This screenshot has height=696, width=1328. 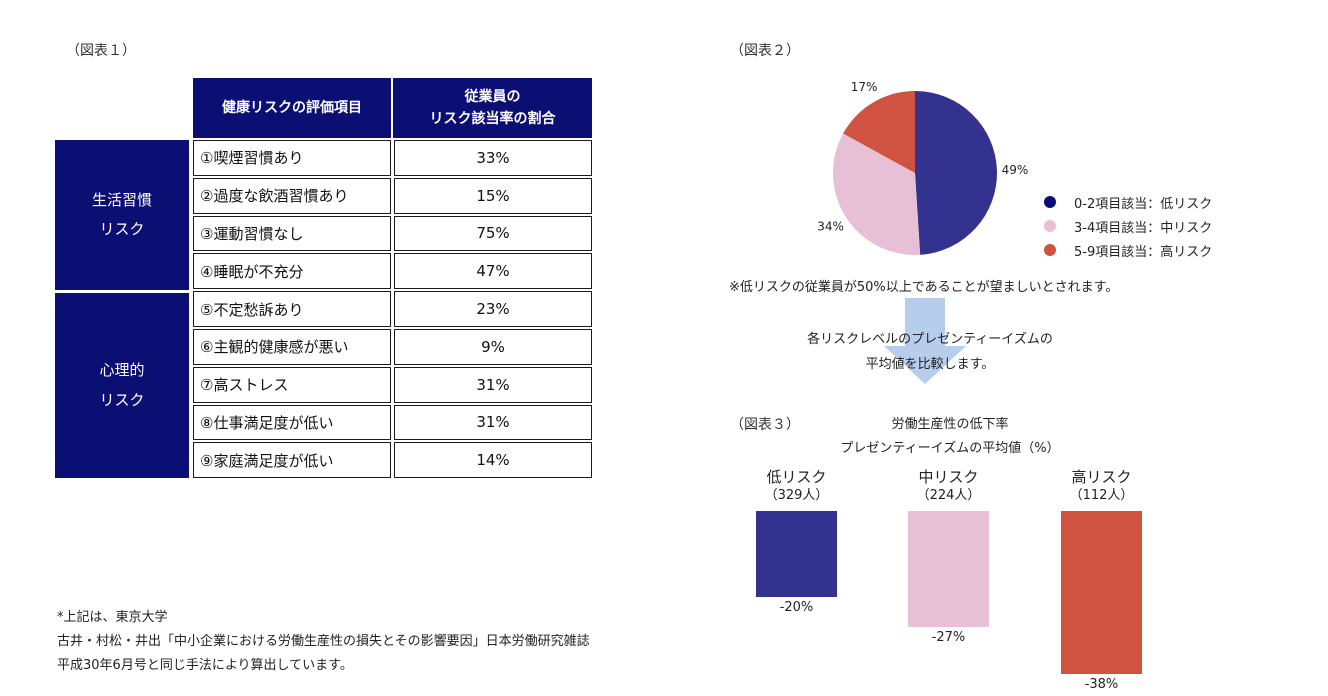 I want to click on bar-category-label: 高リスク （112人）, so click(x=1102, y=486).